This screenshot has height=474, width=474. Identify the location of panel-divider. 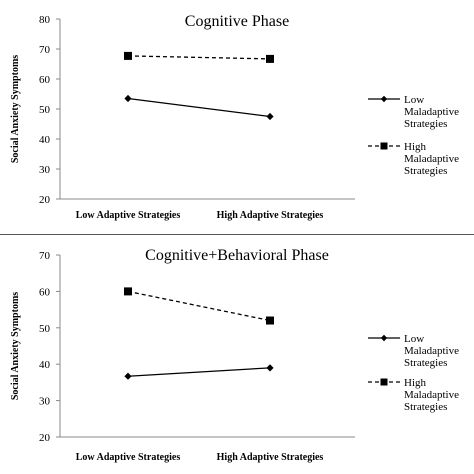
(237, 234).